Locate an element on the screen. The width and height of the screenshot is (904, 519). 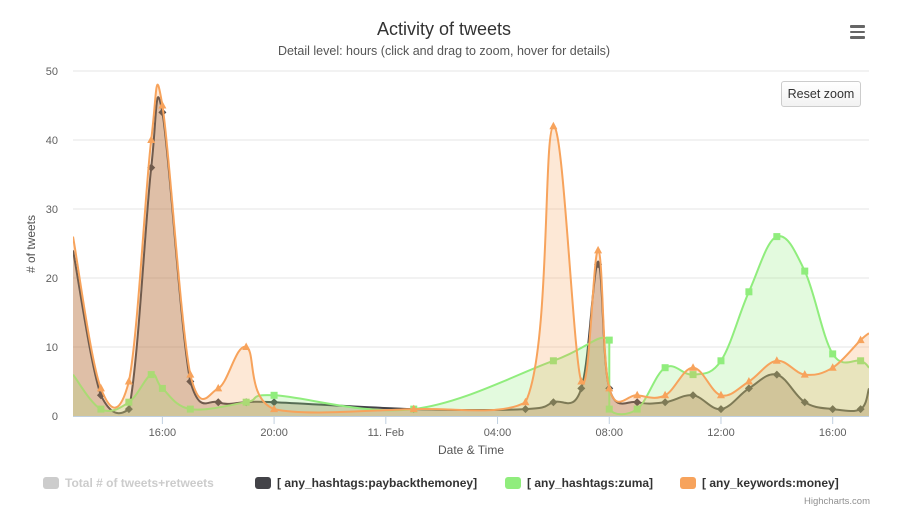
legend-swatch-money is located at coordinates (688, 483).